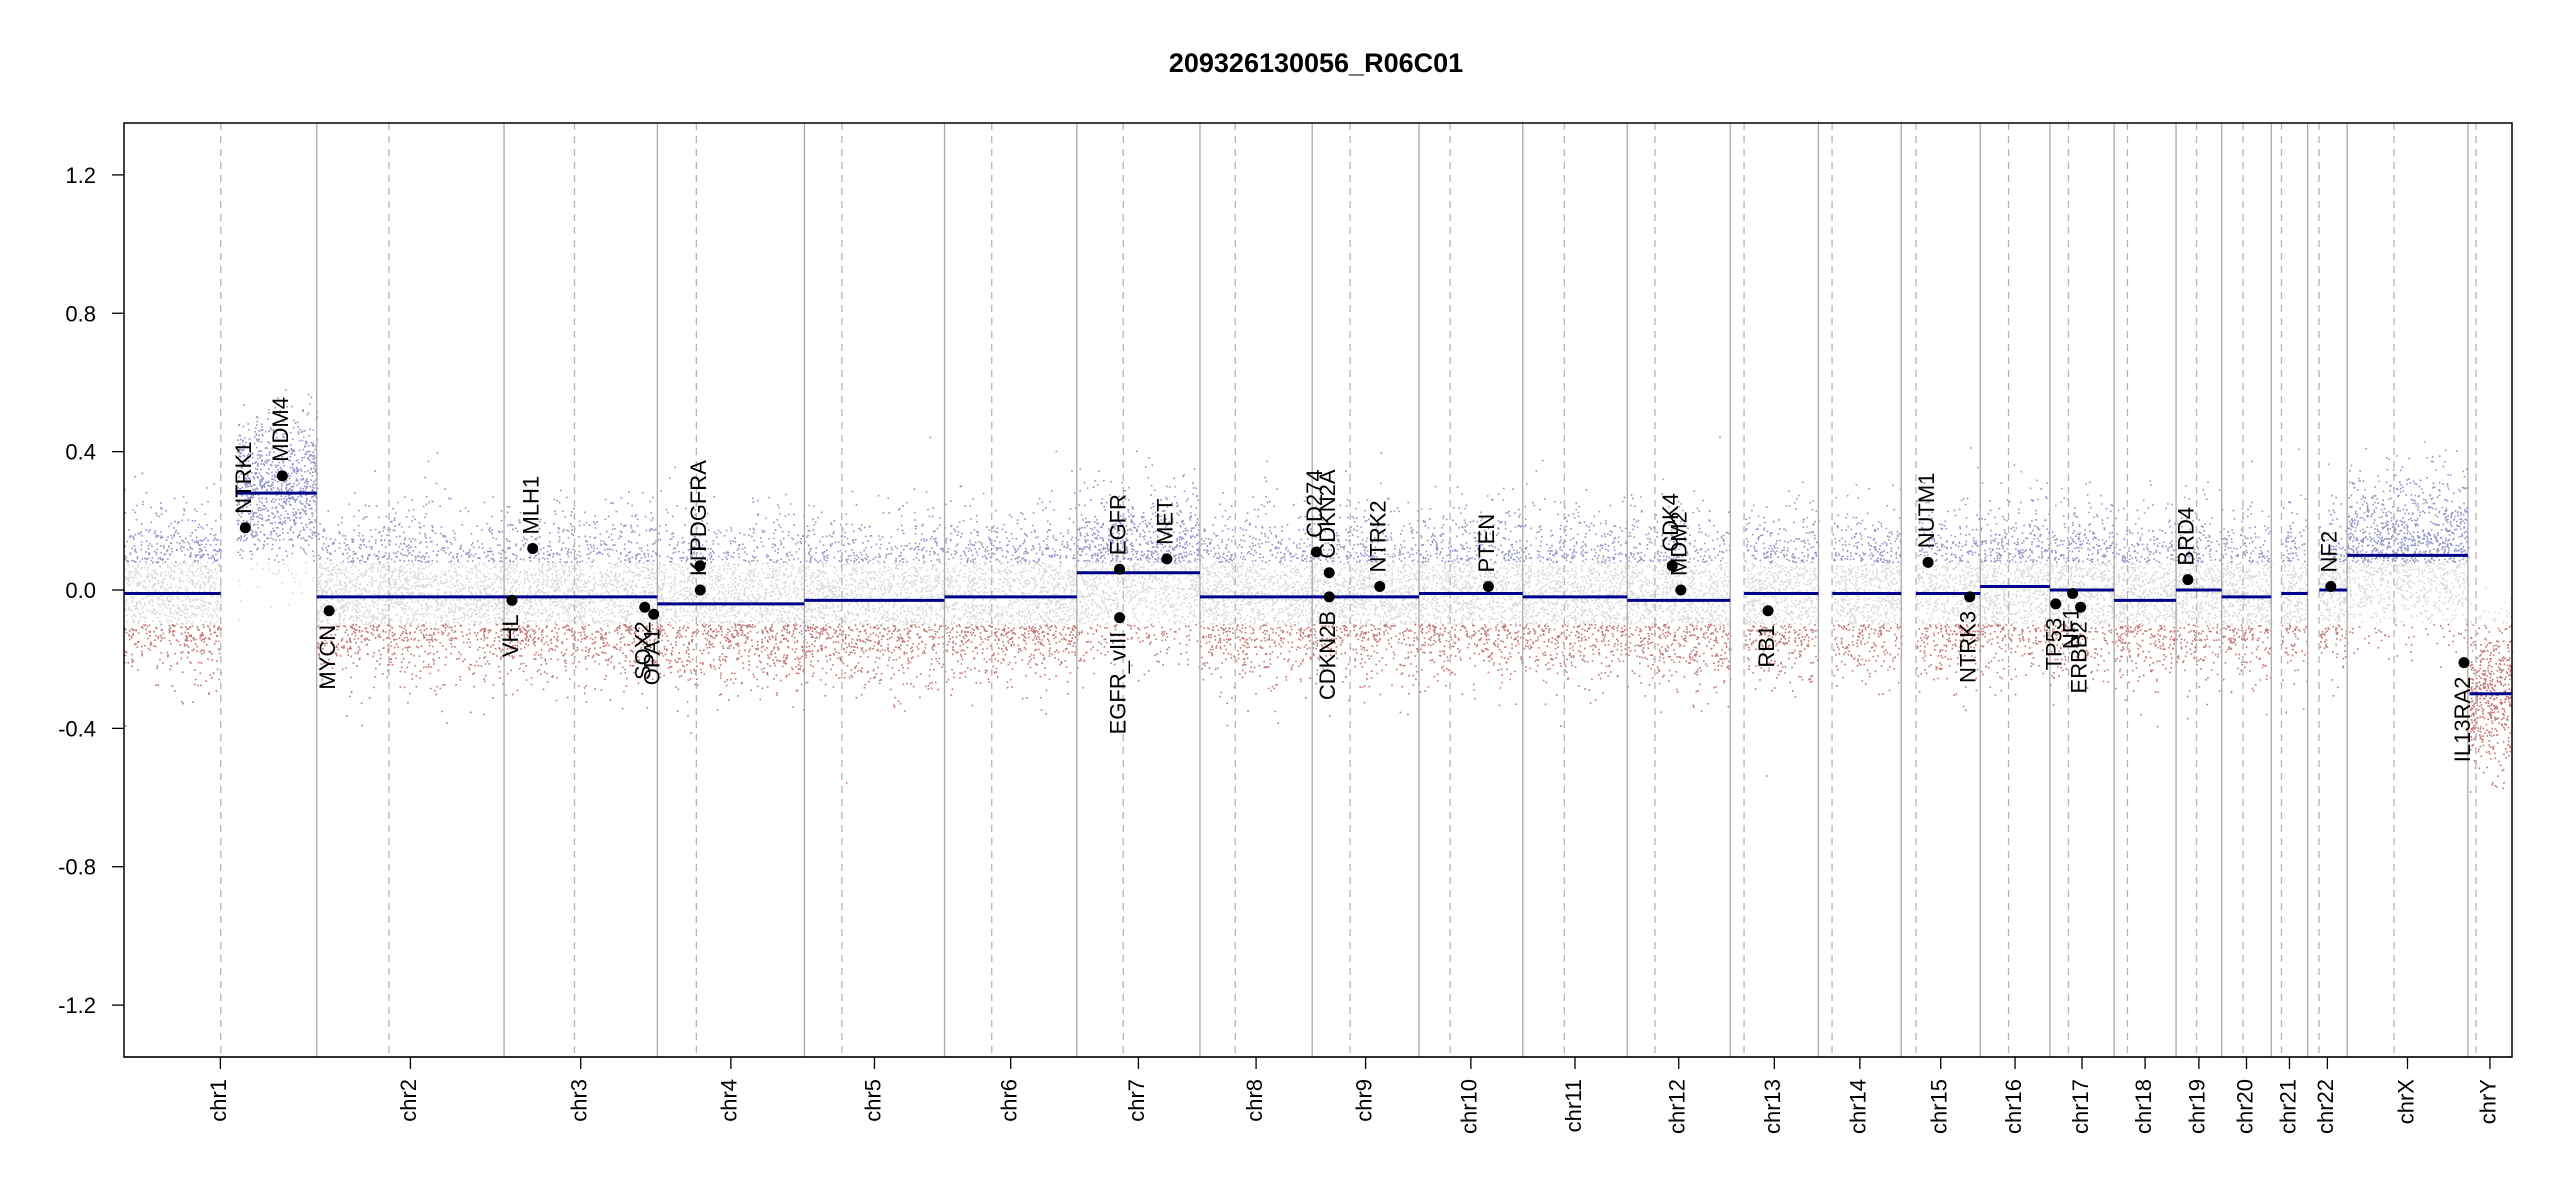 Image resolution: width=2550 pixels, height=1200 pixels. Describe the element at coordinates (1677, 1106) in the screenshot. I see `x-tick-label: chr12` at that location.